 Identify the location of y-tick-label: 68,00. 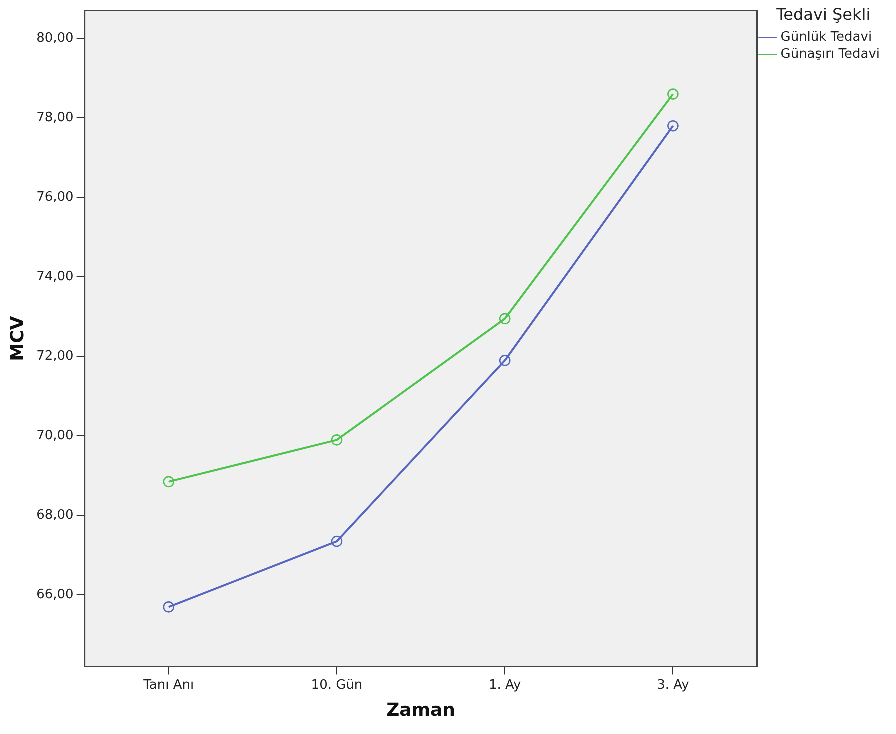
(55, 516).